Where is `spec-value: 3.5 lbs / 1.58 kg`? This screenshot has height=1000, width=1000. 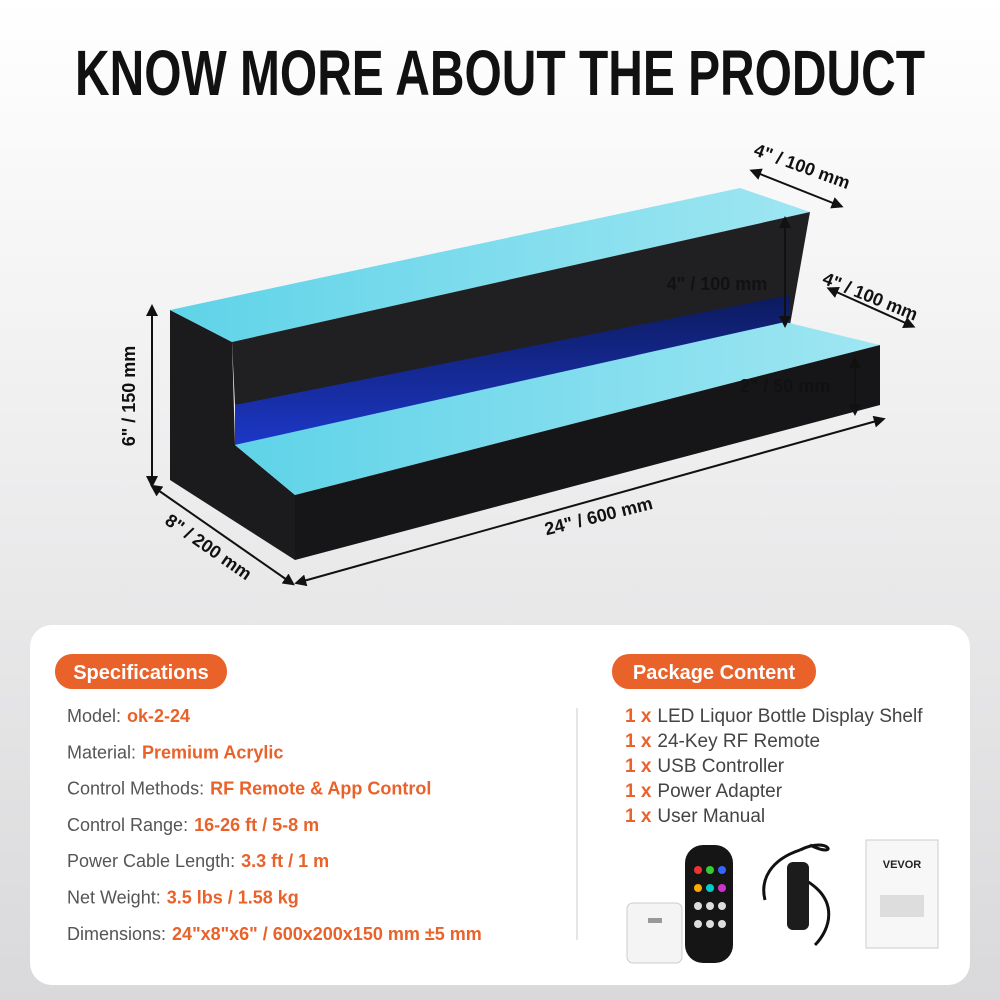
spec-value: 3.5 lbs / 1.58 kg is located at coordinates (233, 898).